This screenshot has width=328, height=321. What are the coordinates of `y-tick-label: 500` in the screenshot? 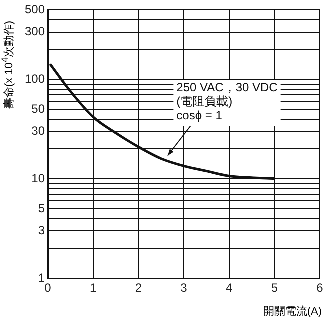 It's located at (35, 9).